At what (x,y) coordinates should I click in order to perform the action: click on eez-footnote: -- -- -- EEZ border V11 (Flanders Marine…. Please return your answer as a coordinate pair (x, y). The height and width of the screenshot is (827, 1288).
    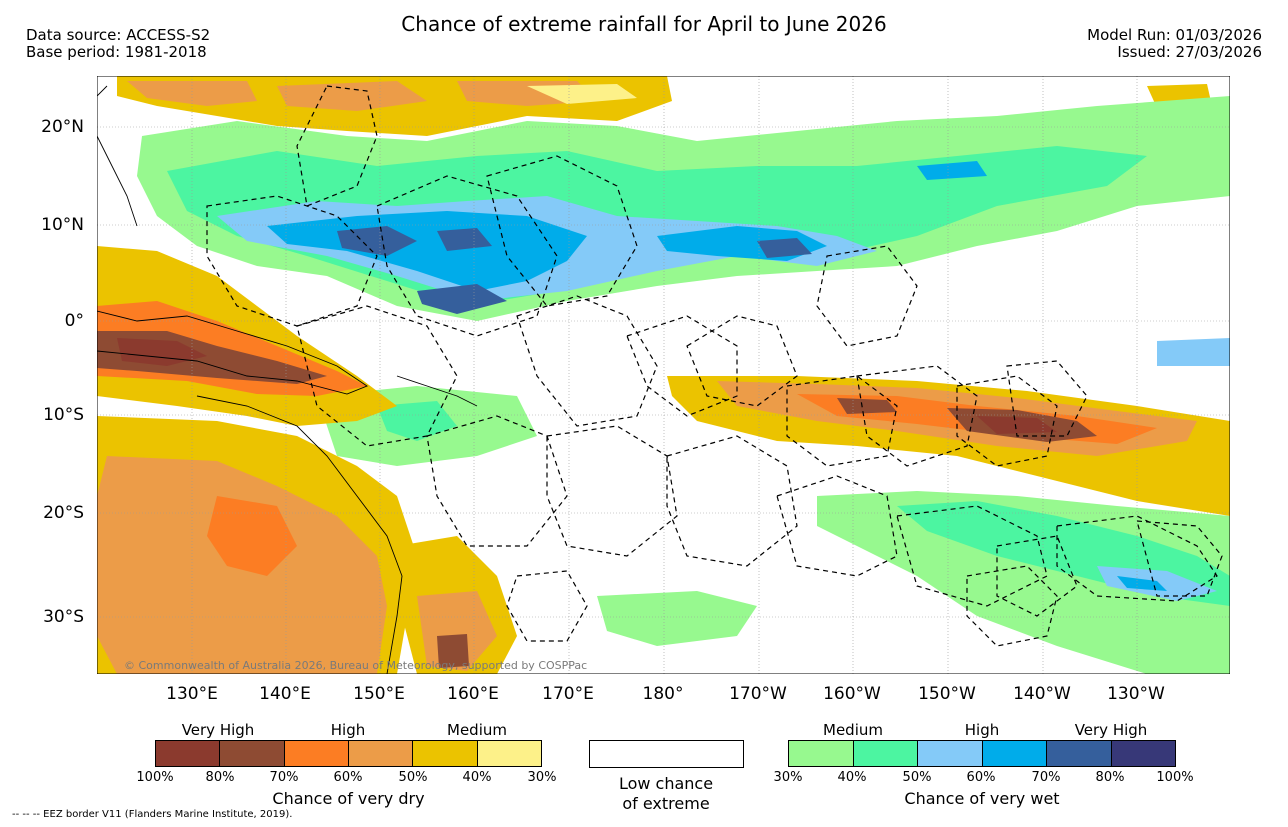
    Looking at the image, I should click on (152, 814).